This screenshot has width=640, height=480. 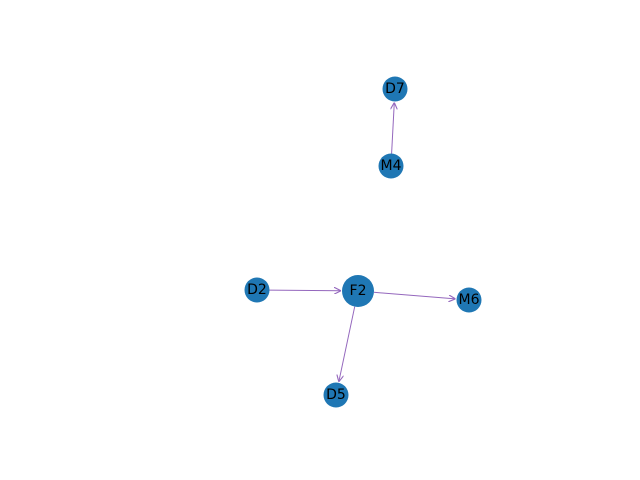 I want to click on node-circle-d7, so click(x=395, y=89).